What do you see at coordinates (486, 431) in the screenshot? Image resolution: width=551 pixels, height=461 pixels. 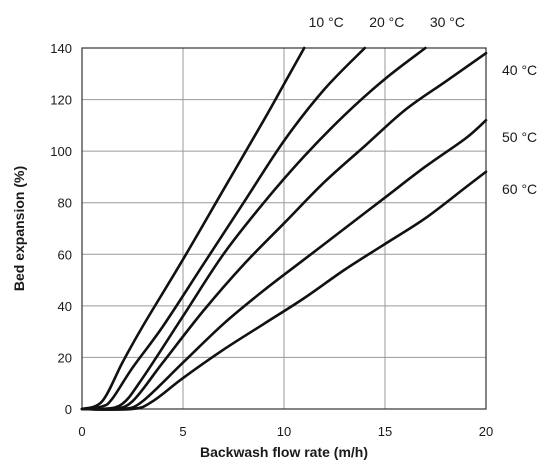 I see `x-tick-label: 20` at bounding box center [486, 431].